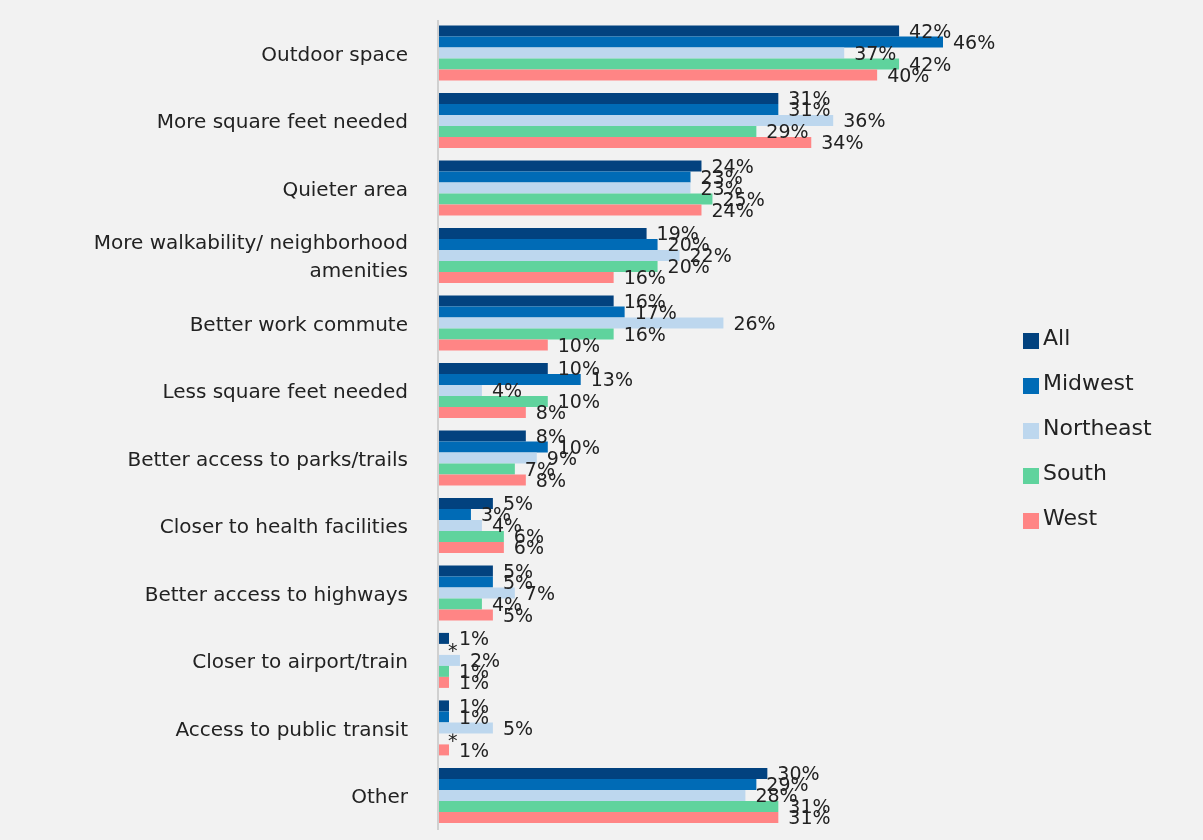 The image size is (1203, 840). I want to click on legend-label: Midwest, so click(1088, 382).